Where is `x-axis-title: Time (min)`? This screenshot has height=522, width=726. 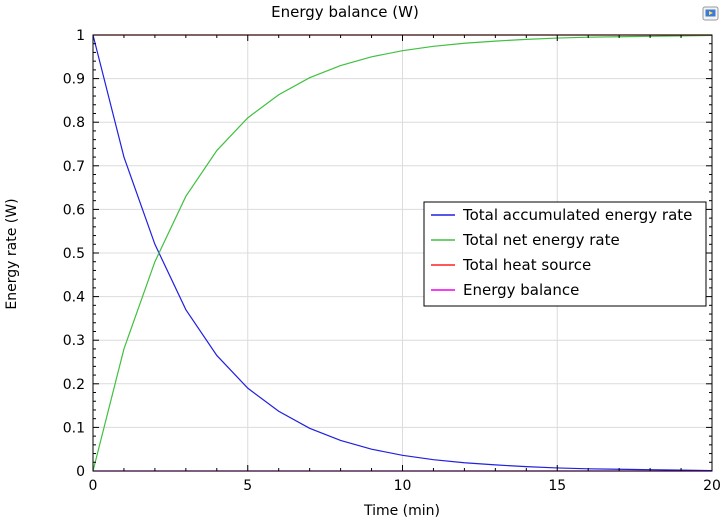 x-axis-title: Time (min) is located at coordinates (401, 511).